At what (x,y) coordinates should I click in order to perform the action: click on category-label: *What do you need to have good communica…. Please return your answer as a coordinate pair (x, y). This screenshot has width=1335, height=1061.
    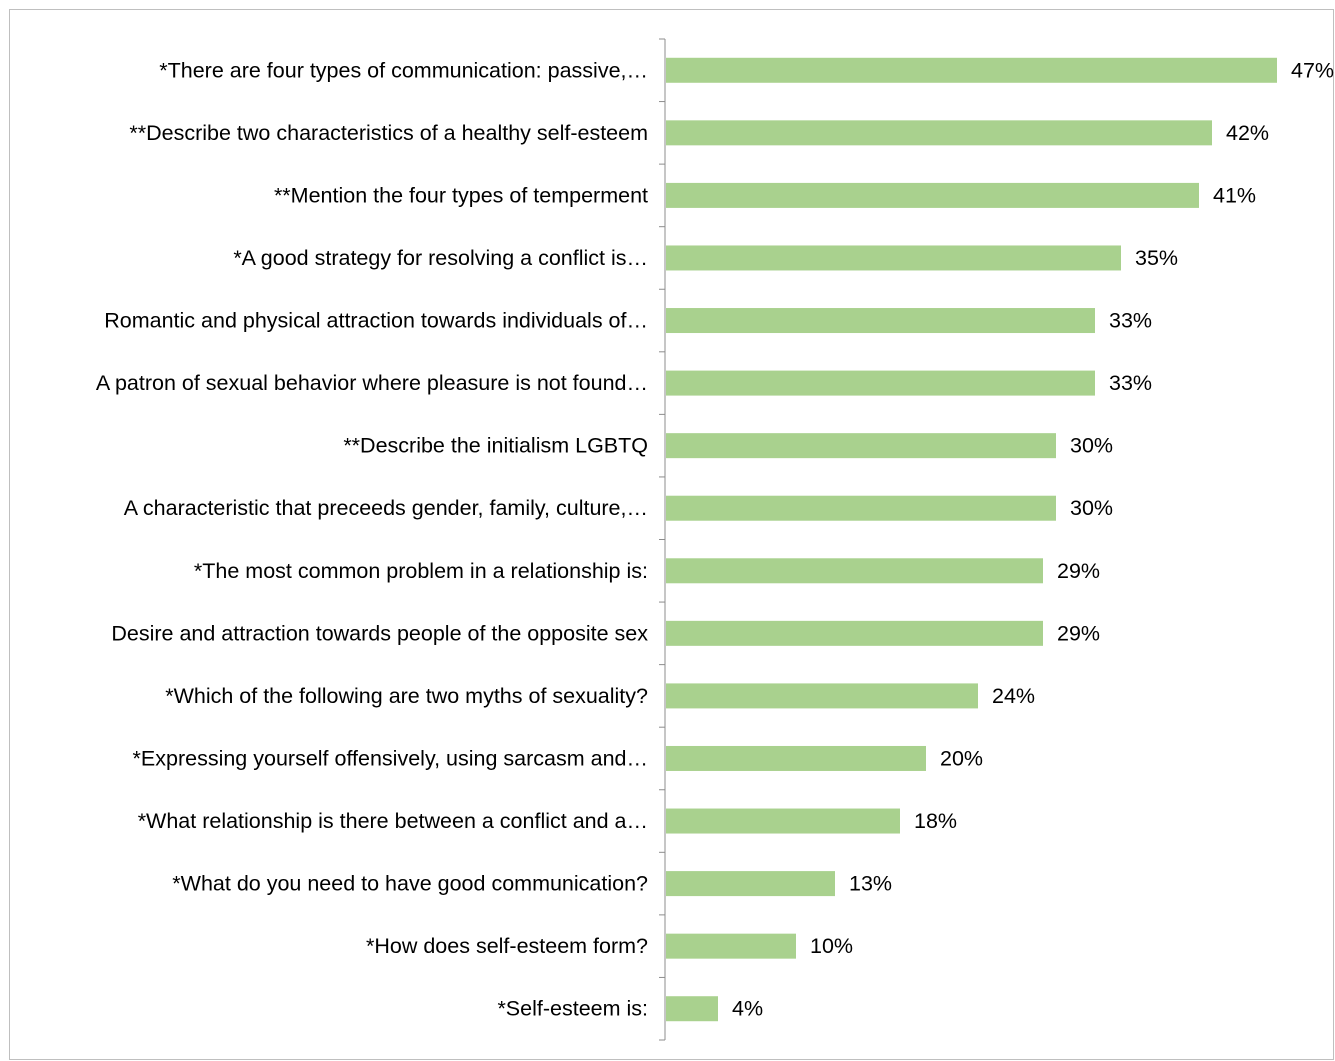
    Looking at the image, I should click on (410, 884).